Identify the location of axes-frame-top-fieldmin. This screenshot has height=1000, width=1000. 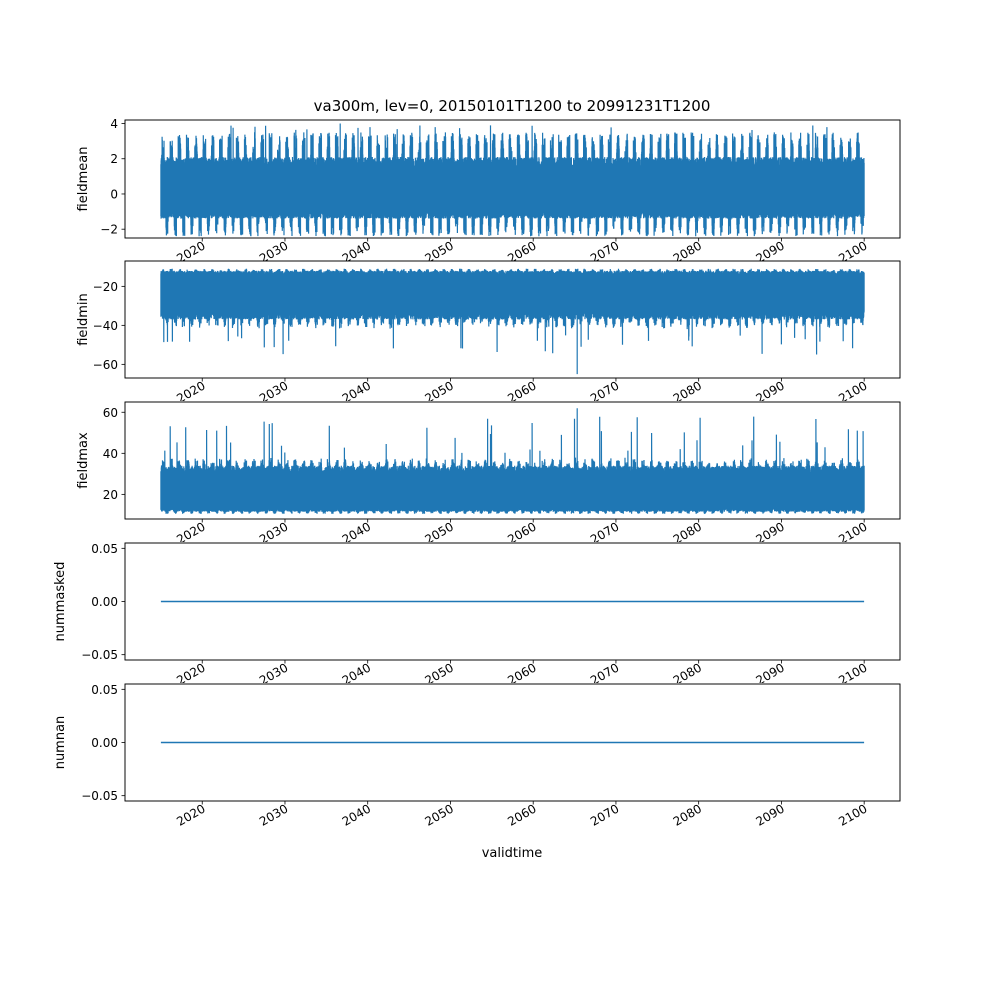
(512, 319).